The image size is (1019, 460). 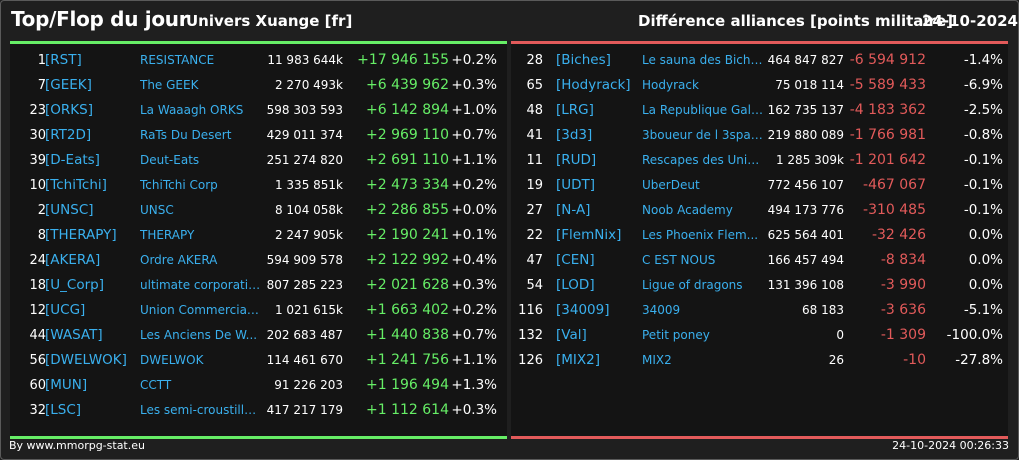 I want to click on alliance-tag-link: [LOD], so click(x=575, y=285).